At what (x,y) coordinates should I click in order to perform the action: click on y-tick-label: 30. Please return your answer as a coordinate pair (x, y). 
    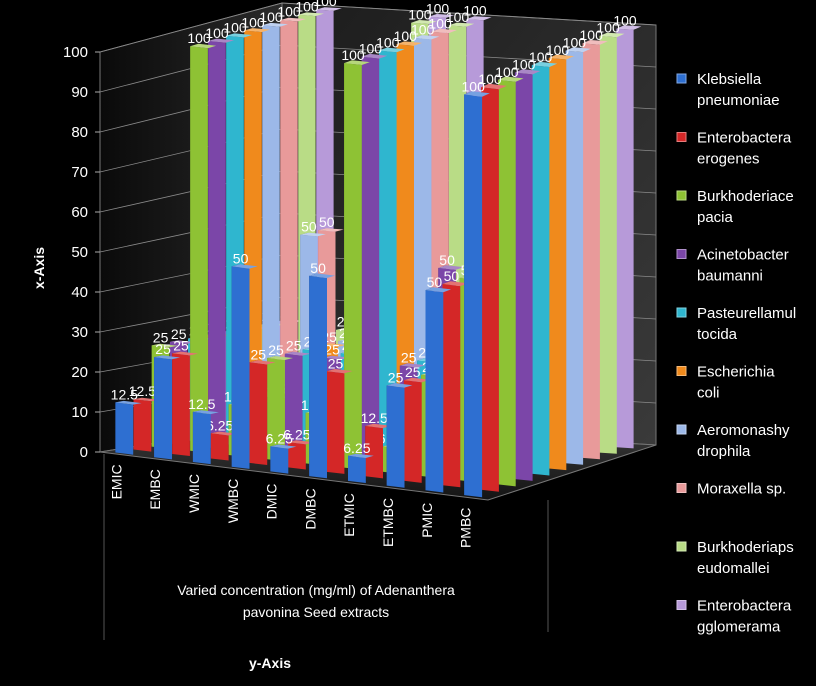
    Looking at the image, I should click on (79, 332).